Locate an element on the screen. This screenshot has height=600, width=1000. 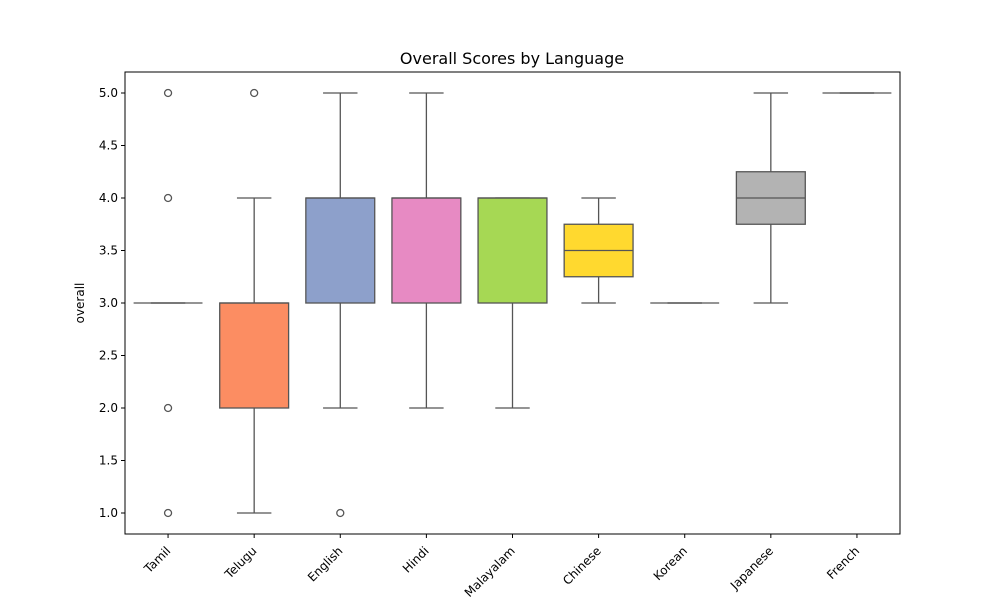
x-tick-label-english: English is located at coordinates (325, 564).